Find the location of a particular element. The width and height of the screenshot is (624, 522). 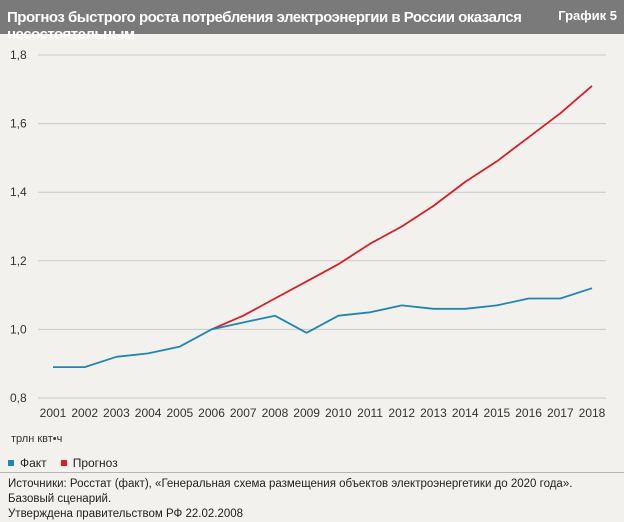

divider is located at coordinates (312, 472).